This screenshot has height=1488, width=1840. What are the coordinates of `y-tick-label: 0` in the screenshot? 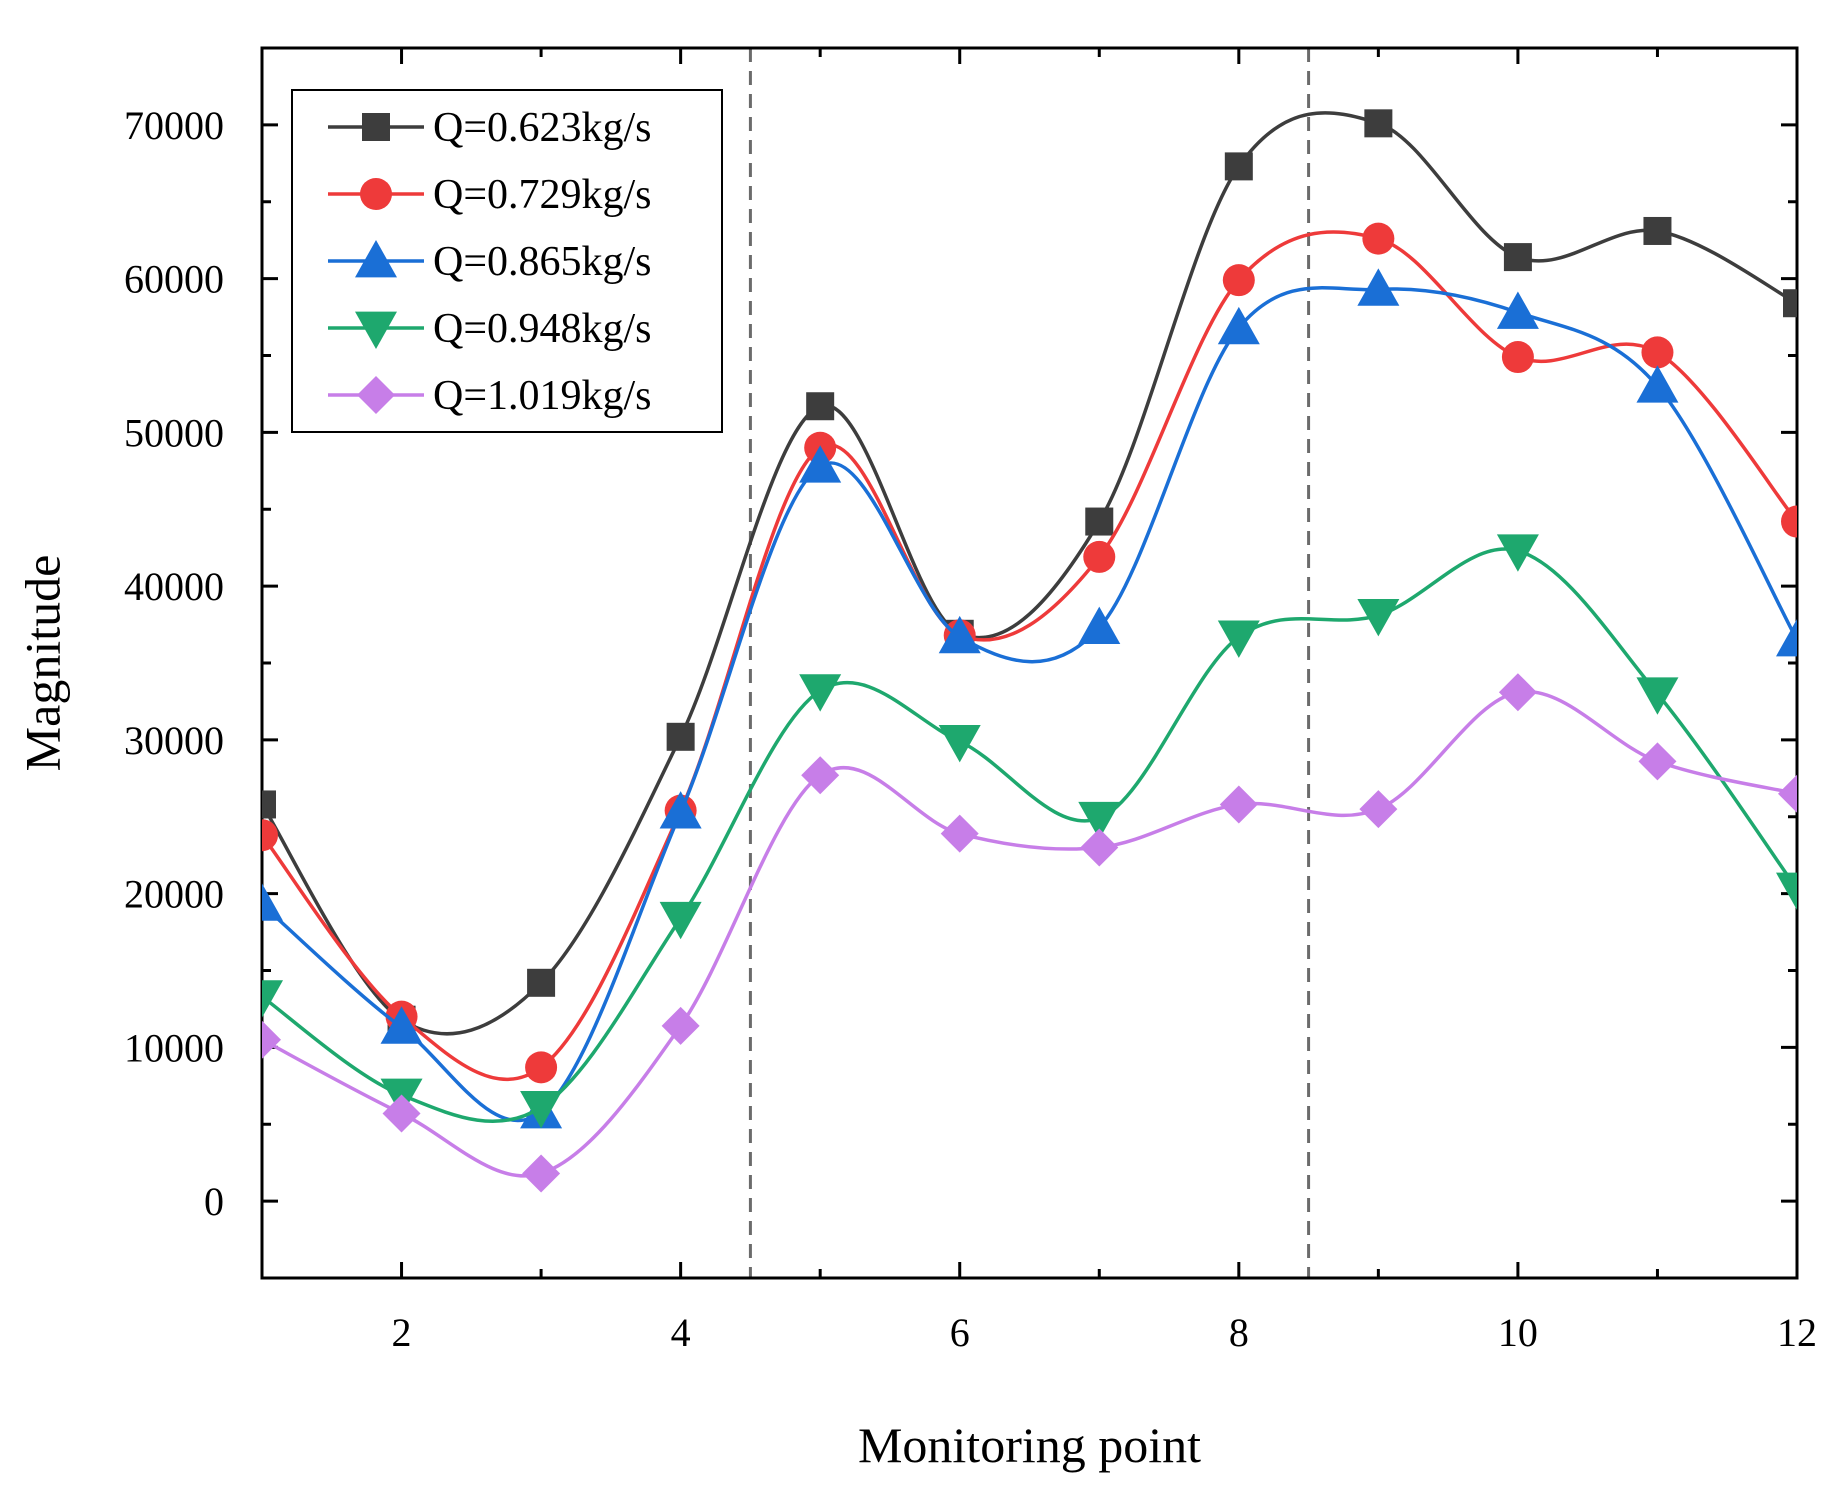 It's located at (214, 1201).